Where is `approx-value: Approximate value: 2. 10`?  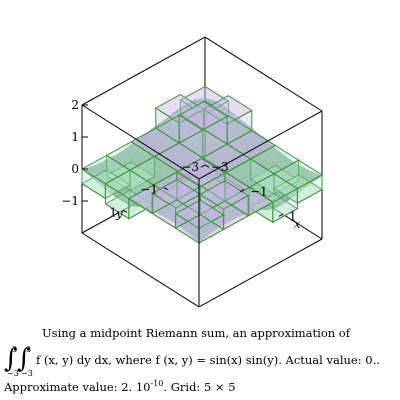 approx-value: Approximate value: 2. 10 is located at coordinates (77, 386).